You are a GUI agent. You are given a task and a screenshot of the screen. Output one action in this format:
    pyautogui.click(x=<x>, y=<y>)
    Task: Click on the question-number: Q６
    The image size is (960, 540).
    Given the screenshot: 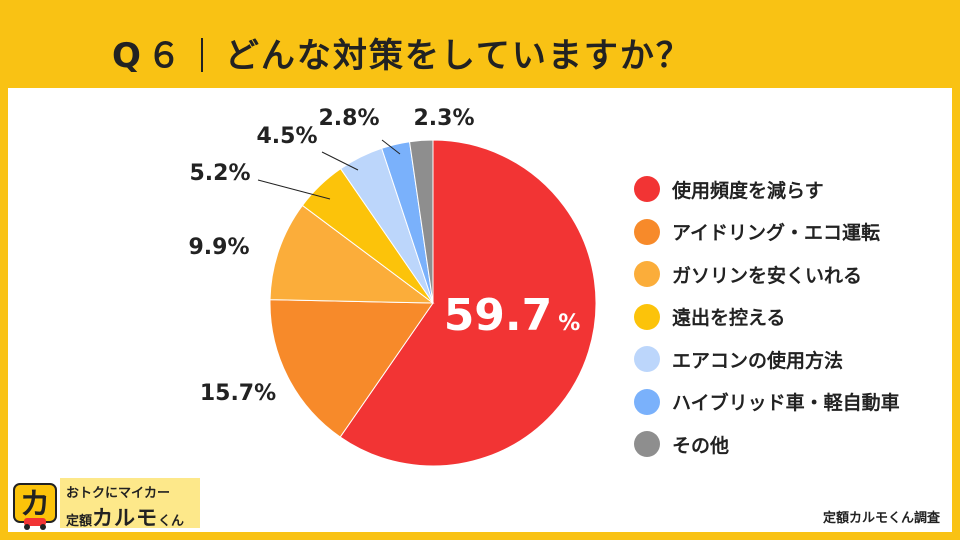 What is the action you would take?
    pyautogui.click(x=149, y=56)
    